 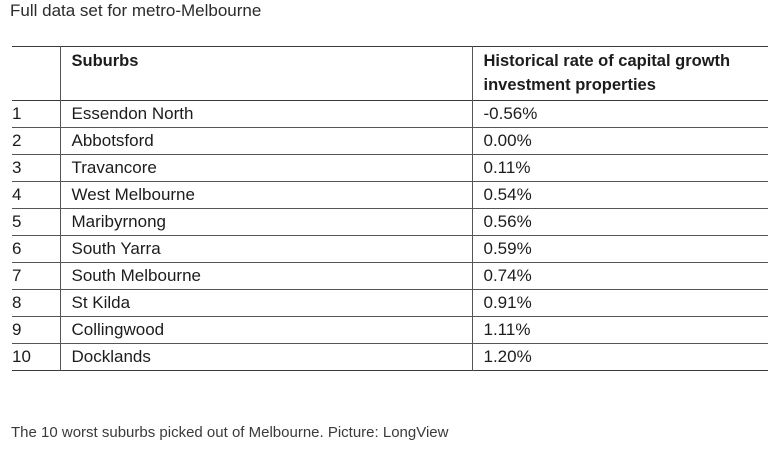 I want to click on table-row: 3 Travancore 0.11%, so click(x=390, y=168).